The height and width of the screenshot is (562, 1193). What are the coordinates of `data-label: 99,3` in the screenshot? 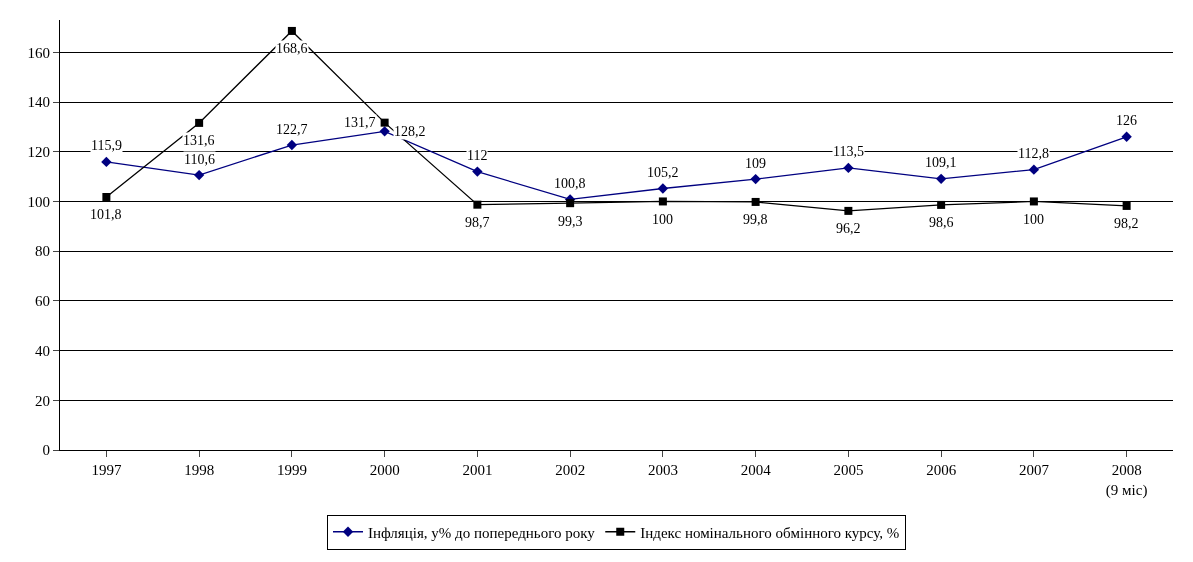 It's located at (570, 221).